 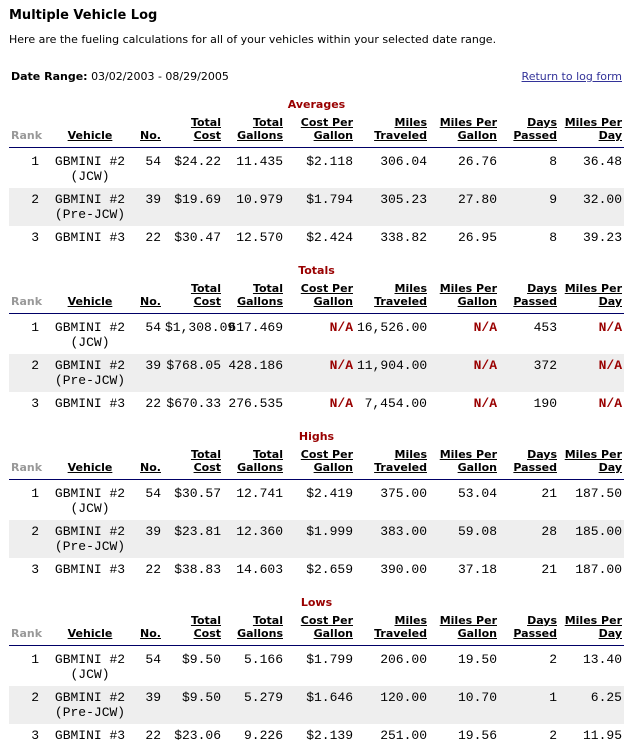 What do you see at coordinates (35, 365) in the screenshot?
I see `cell-value: 2` at bounding box center [35, 365].